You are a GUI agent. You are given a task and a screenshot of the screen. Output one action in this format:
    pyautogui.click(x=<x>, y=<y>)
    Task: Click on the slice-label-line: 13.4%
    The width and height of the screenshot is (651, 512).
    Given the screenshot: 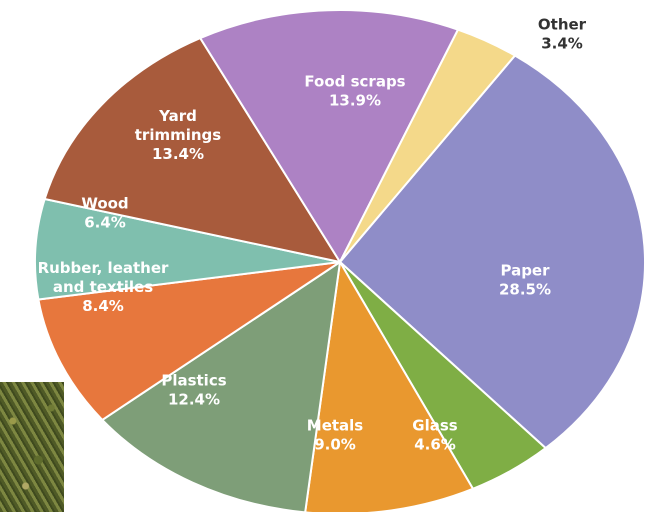 What is the action you would take?
    pyautogui.click(x=178, y=154)
    